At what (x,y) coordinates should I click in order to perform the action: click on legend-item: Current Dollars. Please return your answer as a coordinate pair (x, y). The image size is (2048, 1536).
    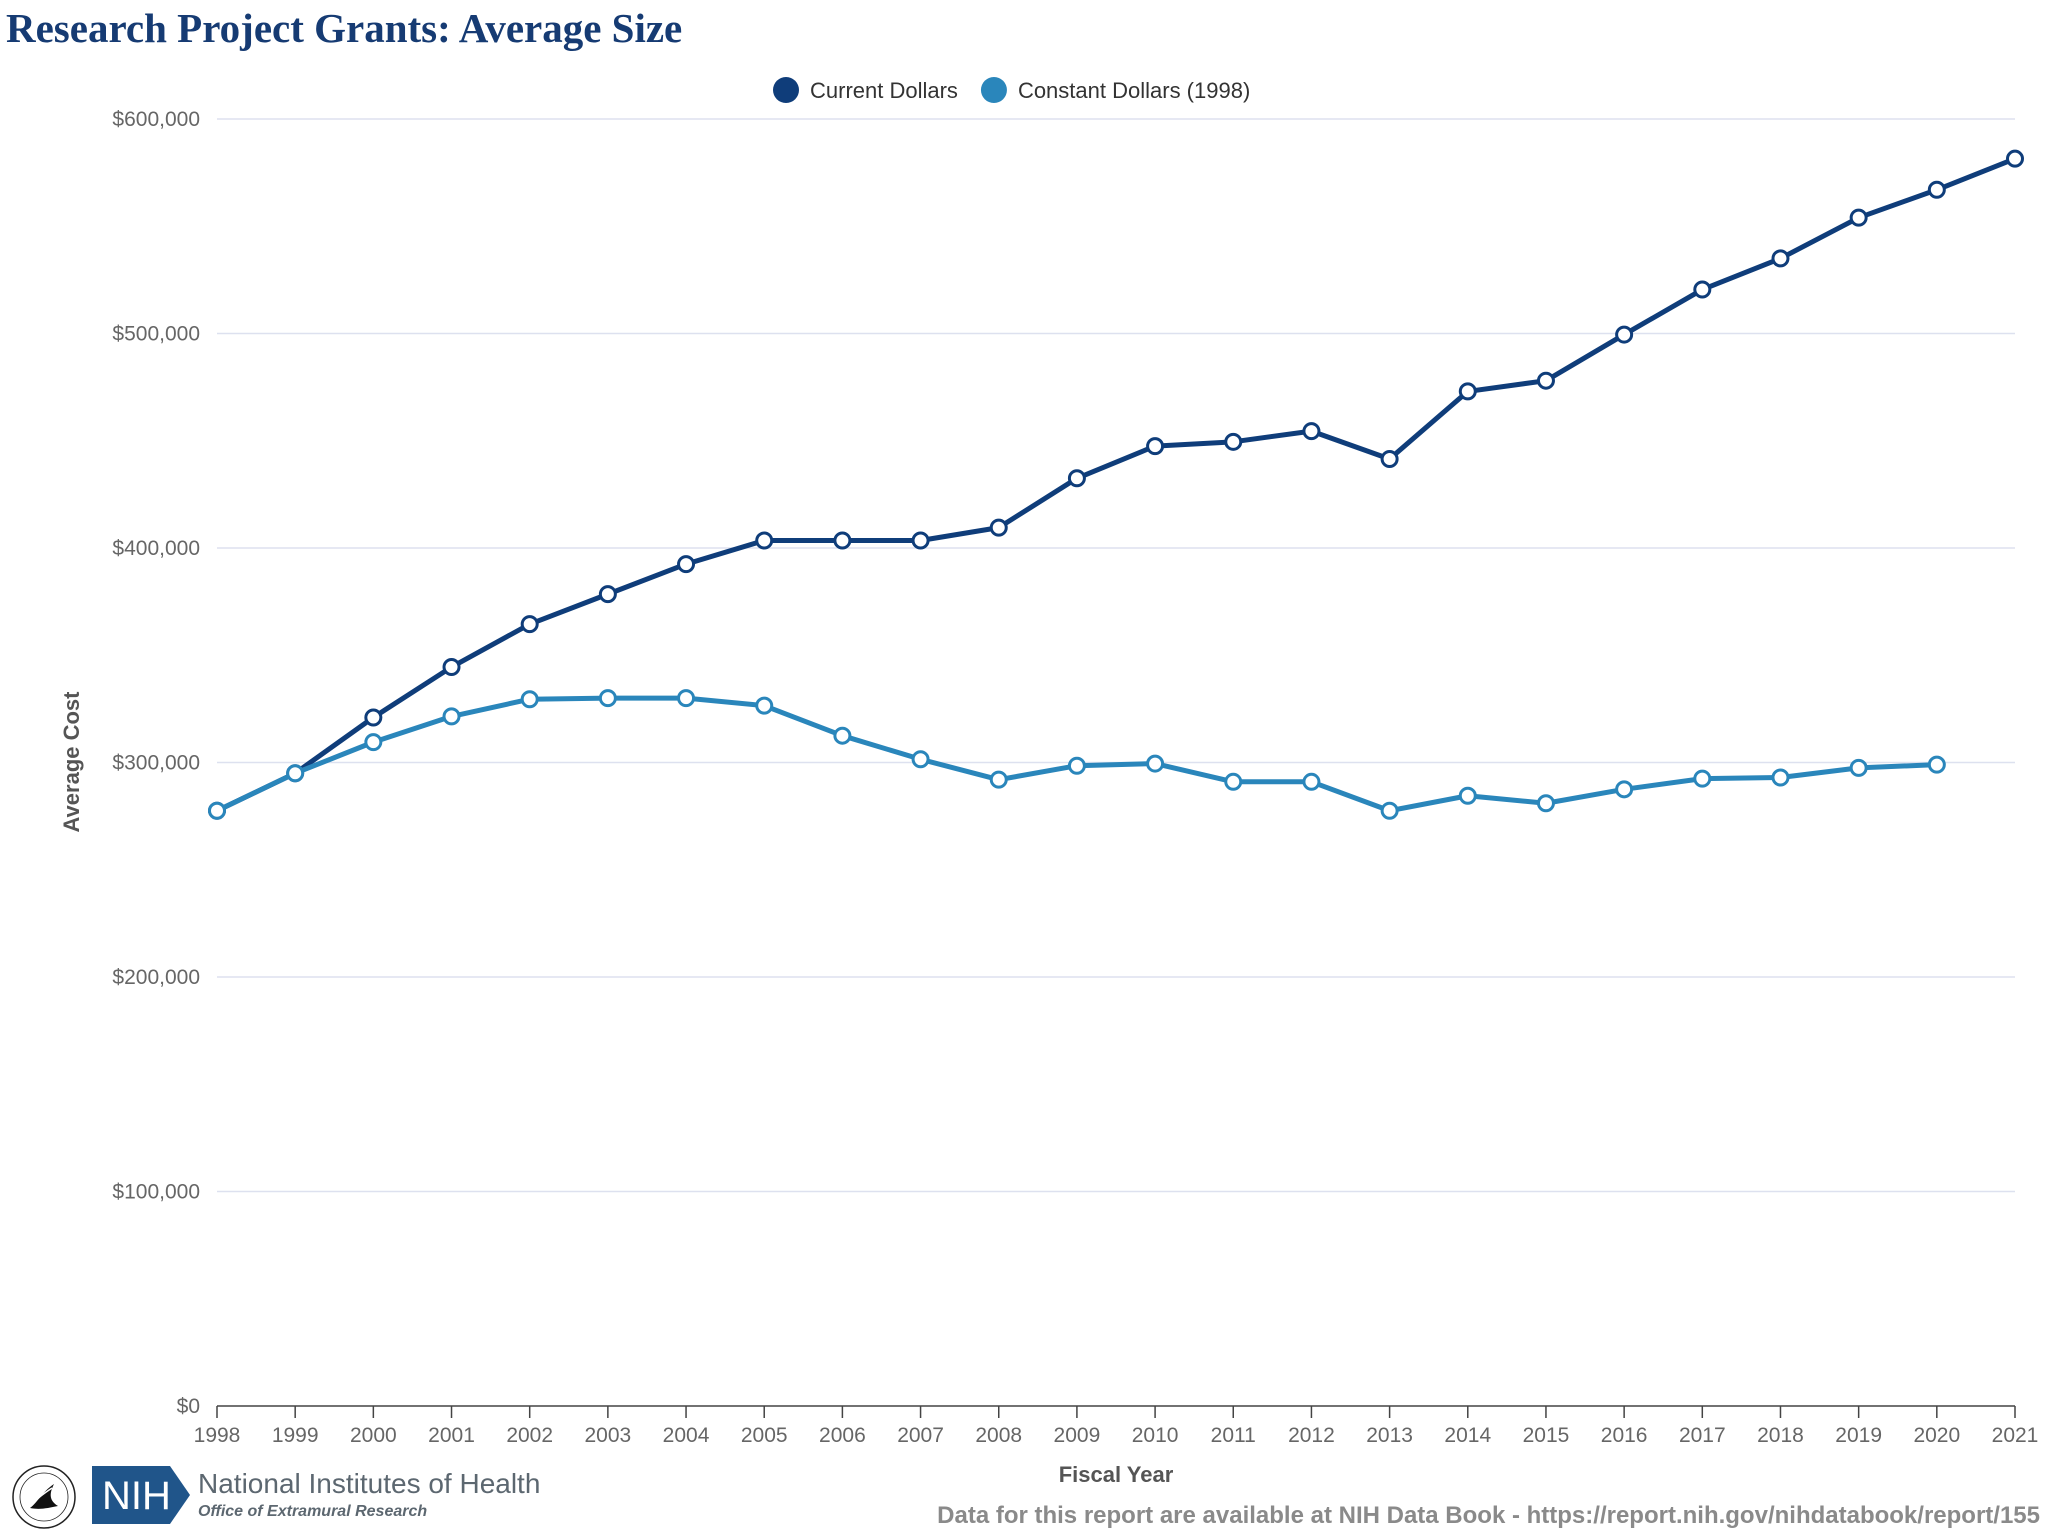
    Looking at the image, I should click on (865, 90).